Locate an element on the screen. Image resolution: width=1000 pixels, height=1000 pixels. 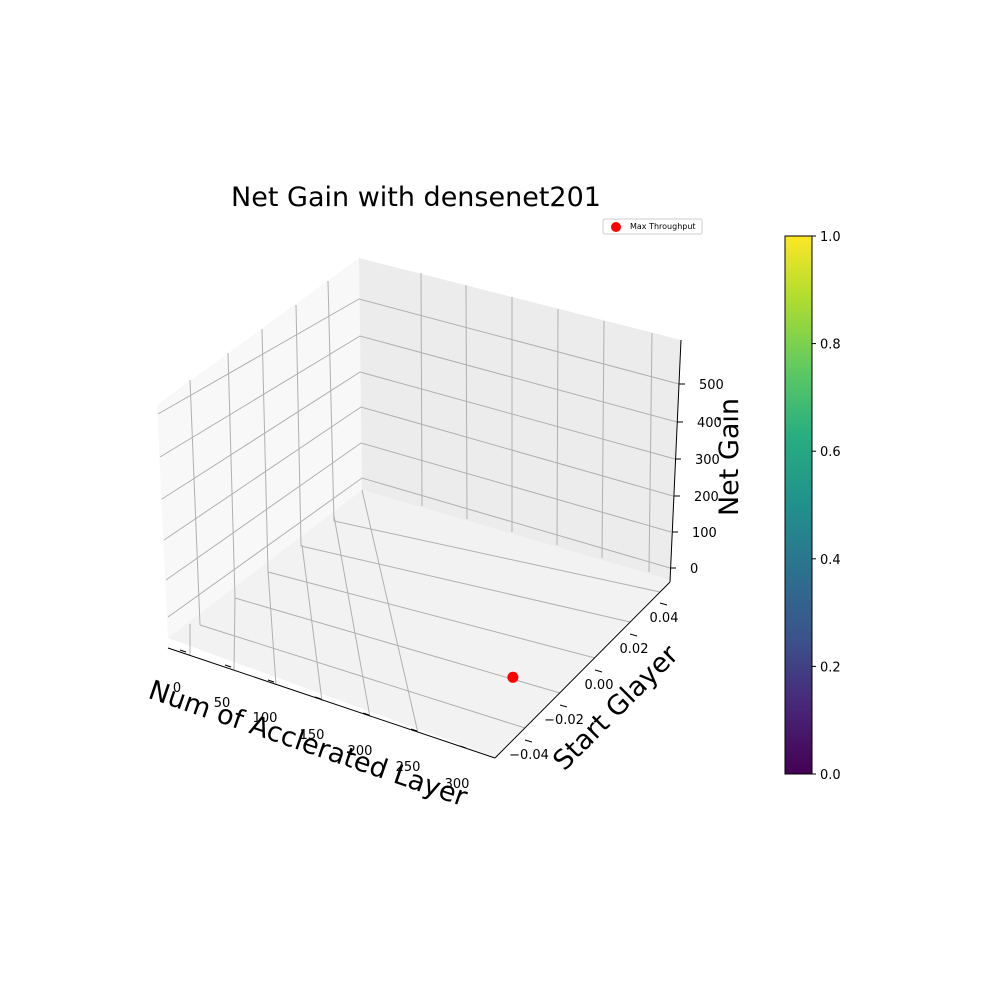
colorbar-tick-label: 0.8 is located at coordinates (830, 345).